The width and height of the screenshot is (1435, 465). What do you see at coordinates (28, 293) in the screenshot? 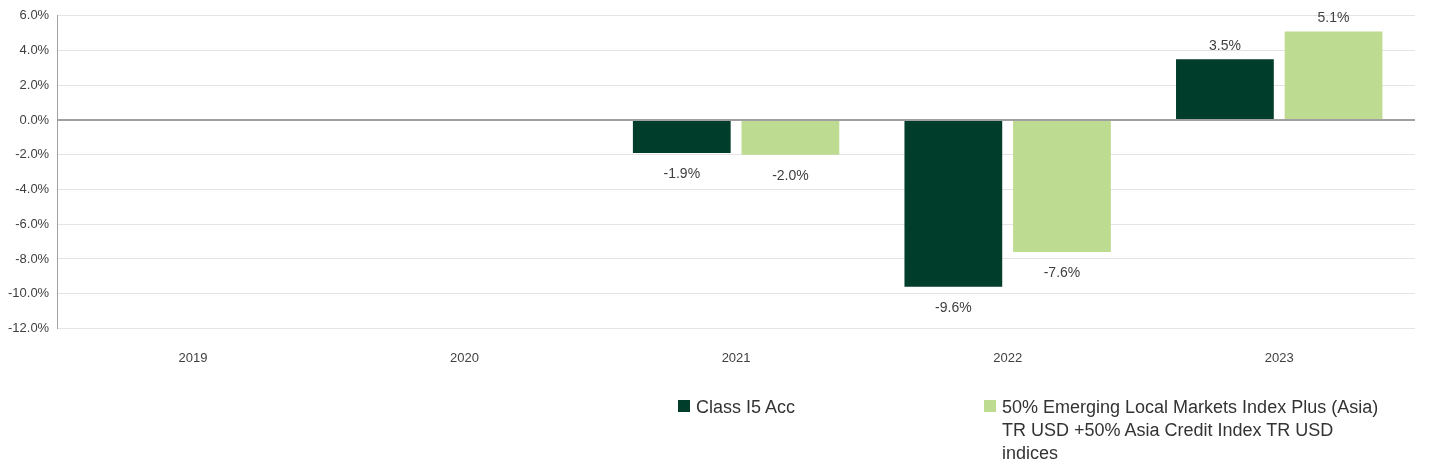
I see `y-tick-label: -10.0%` at bounding box center [28, 293].